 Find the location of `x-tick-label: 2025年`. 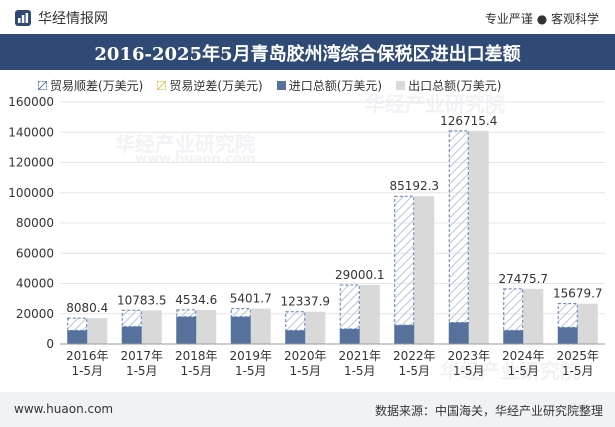

x-tick-label: 2025年 is located at coordinates (577, 356).